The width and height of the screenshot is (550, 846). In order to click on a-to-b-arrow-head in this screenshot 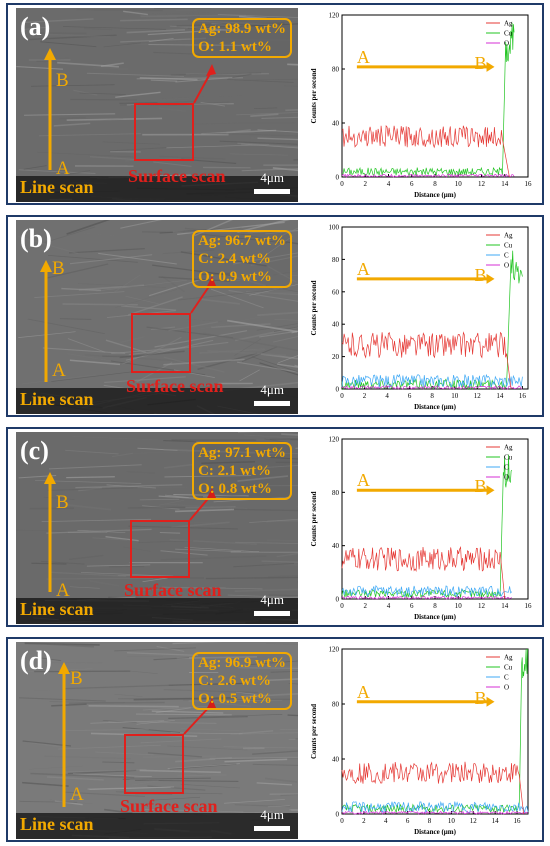, I will do `click(490, 278)`.